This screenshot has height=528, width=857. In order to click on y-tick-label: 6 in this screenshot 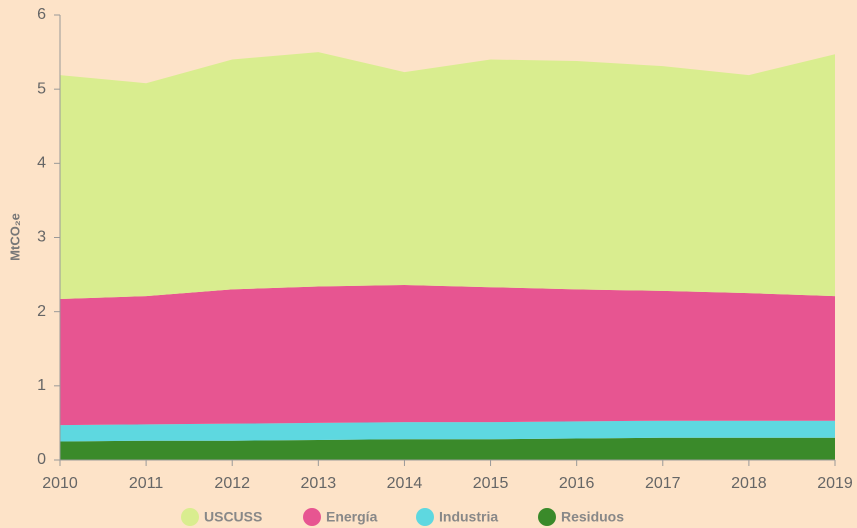, I will do `click(41, 14)`.